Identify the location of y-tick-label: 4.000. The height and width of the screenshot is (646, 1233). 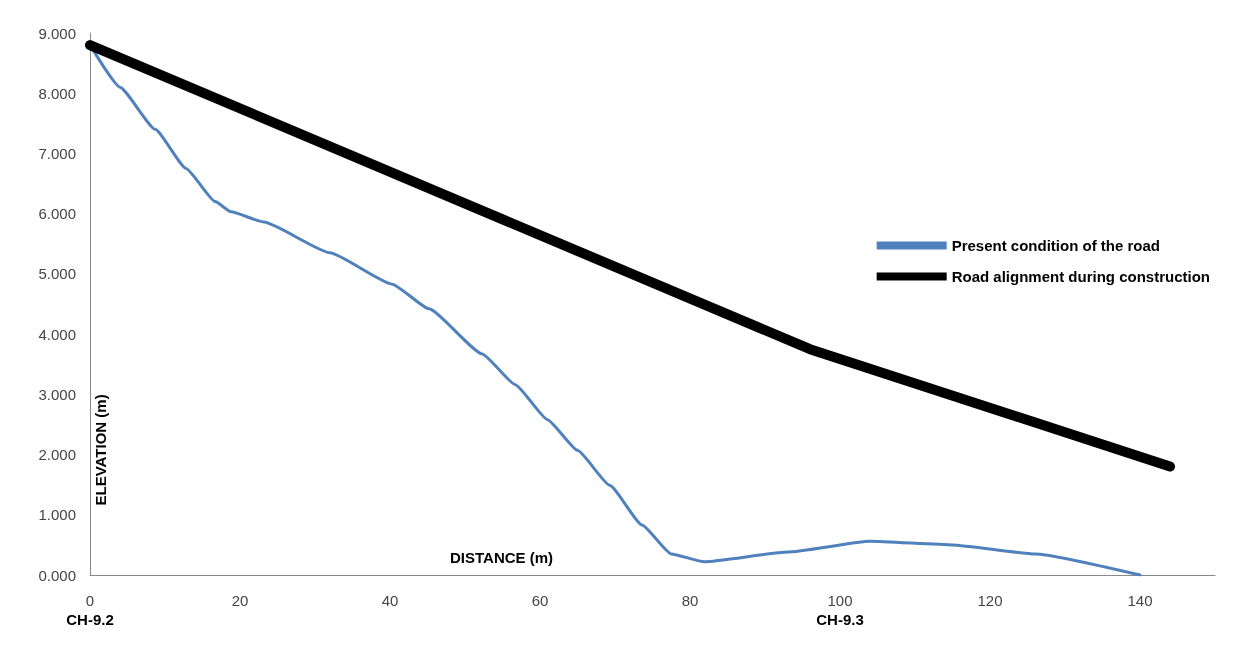
(57, 334).